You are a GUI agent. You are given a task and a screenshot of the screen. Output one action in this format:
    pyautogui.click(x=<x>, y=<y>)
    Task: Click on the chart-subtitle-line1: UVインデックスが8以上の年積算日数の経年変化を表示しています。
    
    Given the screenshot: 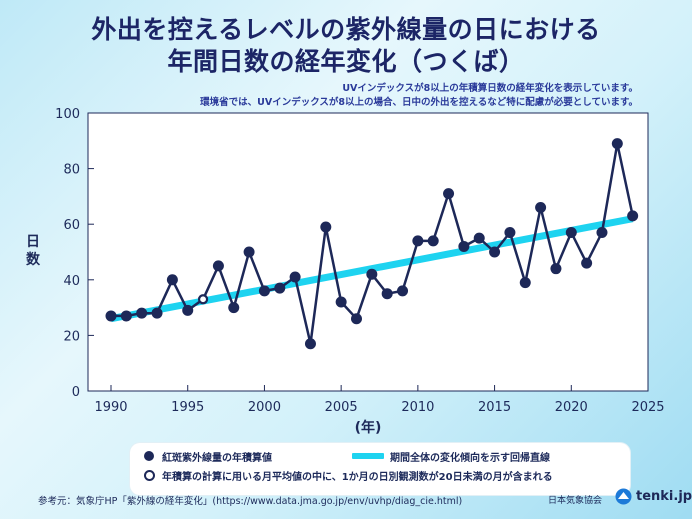 What is the action you would take?
    pyautogui.click(x=490, y=88)
    